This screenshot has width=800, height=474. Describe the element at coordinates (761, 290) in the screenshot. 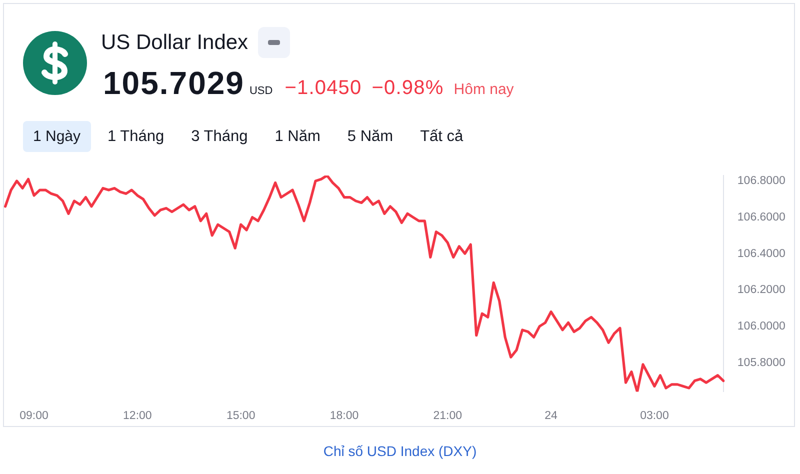

I see `y-tick-label: 106.2000` at that location.